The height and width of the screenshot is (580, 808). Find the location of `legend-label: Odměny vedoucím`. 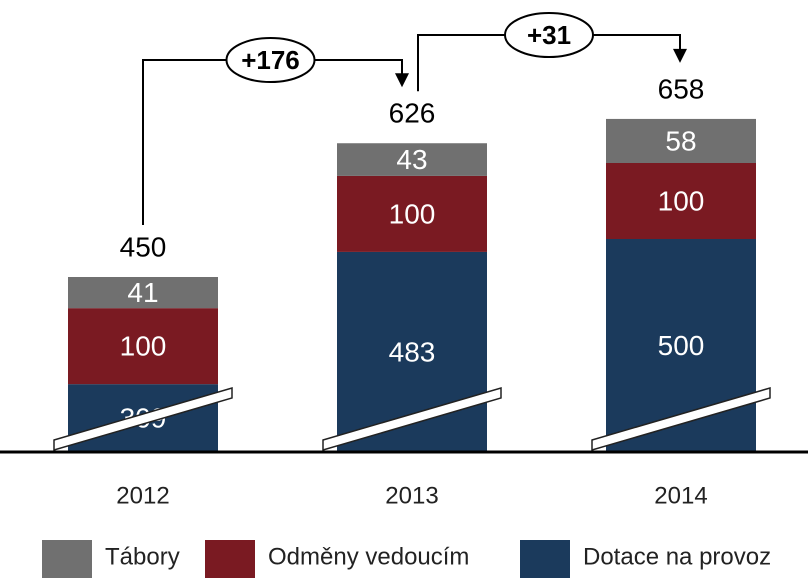

legend-label: Odměny vedoucím is located at coordinates (368, 556).